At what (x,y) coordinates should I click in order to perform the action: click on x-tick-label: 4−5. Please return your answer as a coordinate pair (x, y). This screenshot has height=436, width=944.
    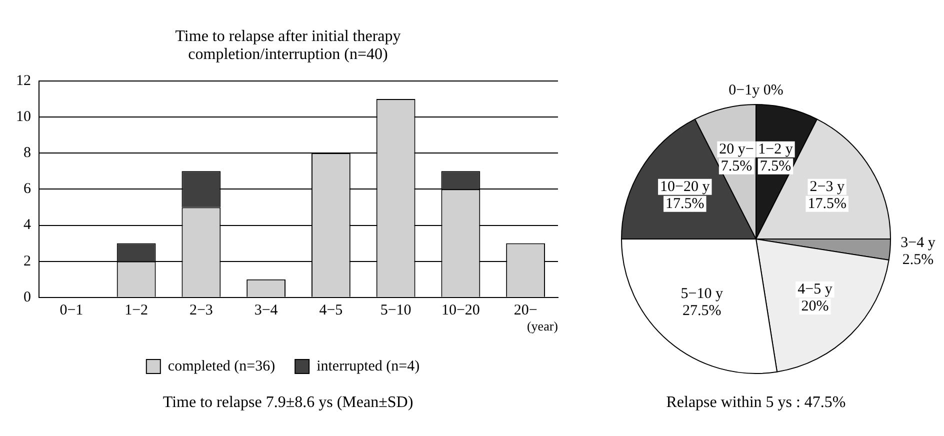
    Looking at the image, I should click on (331, 310).